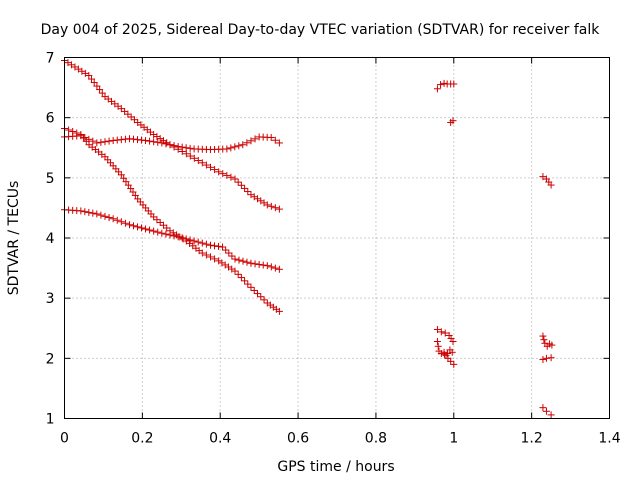 This screenshot has height=480, width=640. Describe the element at coordinates (335, 467) in the screenshot. I see `x-axis-title: GPS time / hours` at that location.